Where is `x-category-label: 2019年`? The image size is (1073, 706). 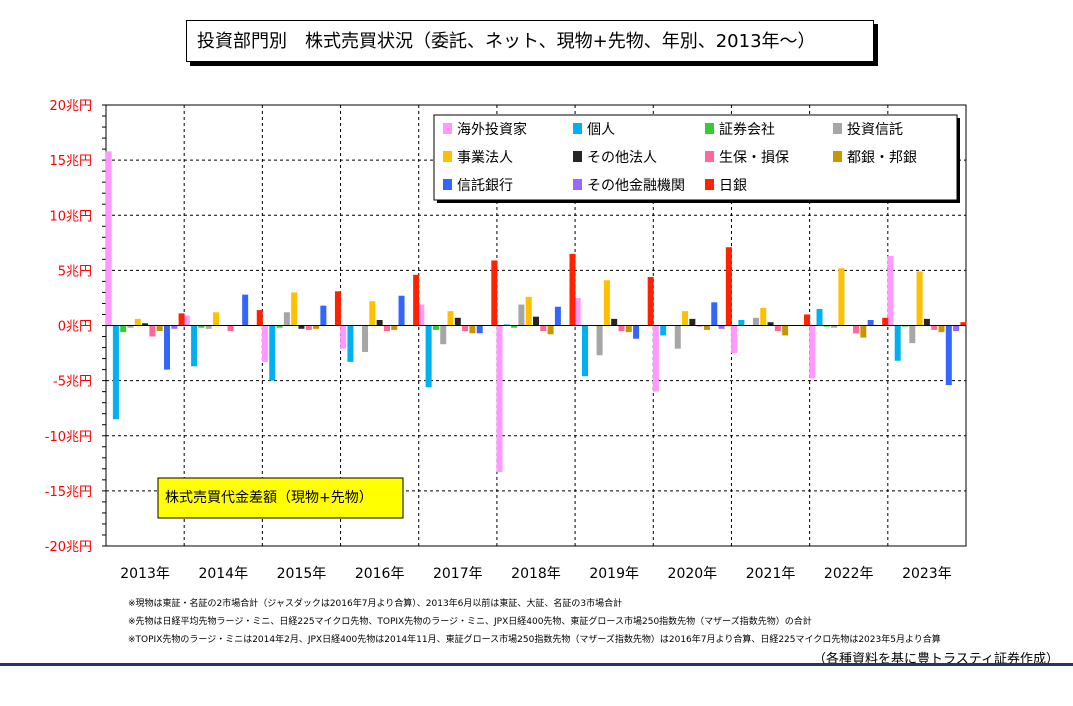
x-category-label: 2019年 is located at coordinates (614, 574).